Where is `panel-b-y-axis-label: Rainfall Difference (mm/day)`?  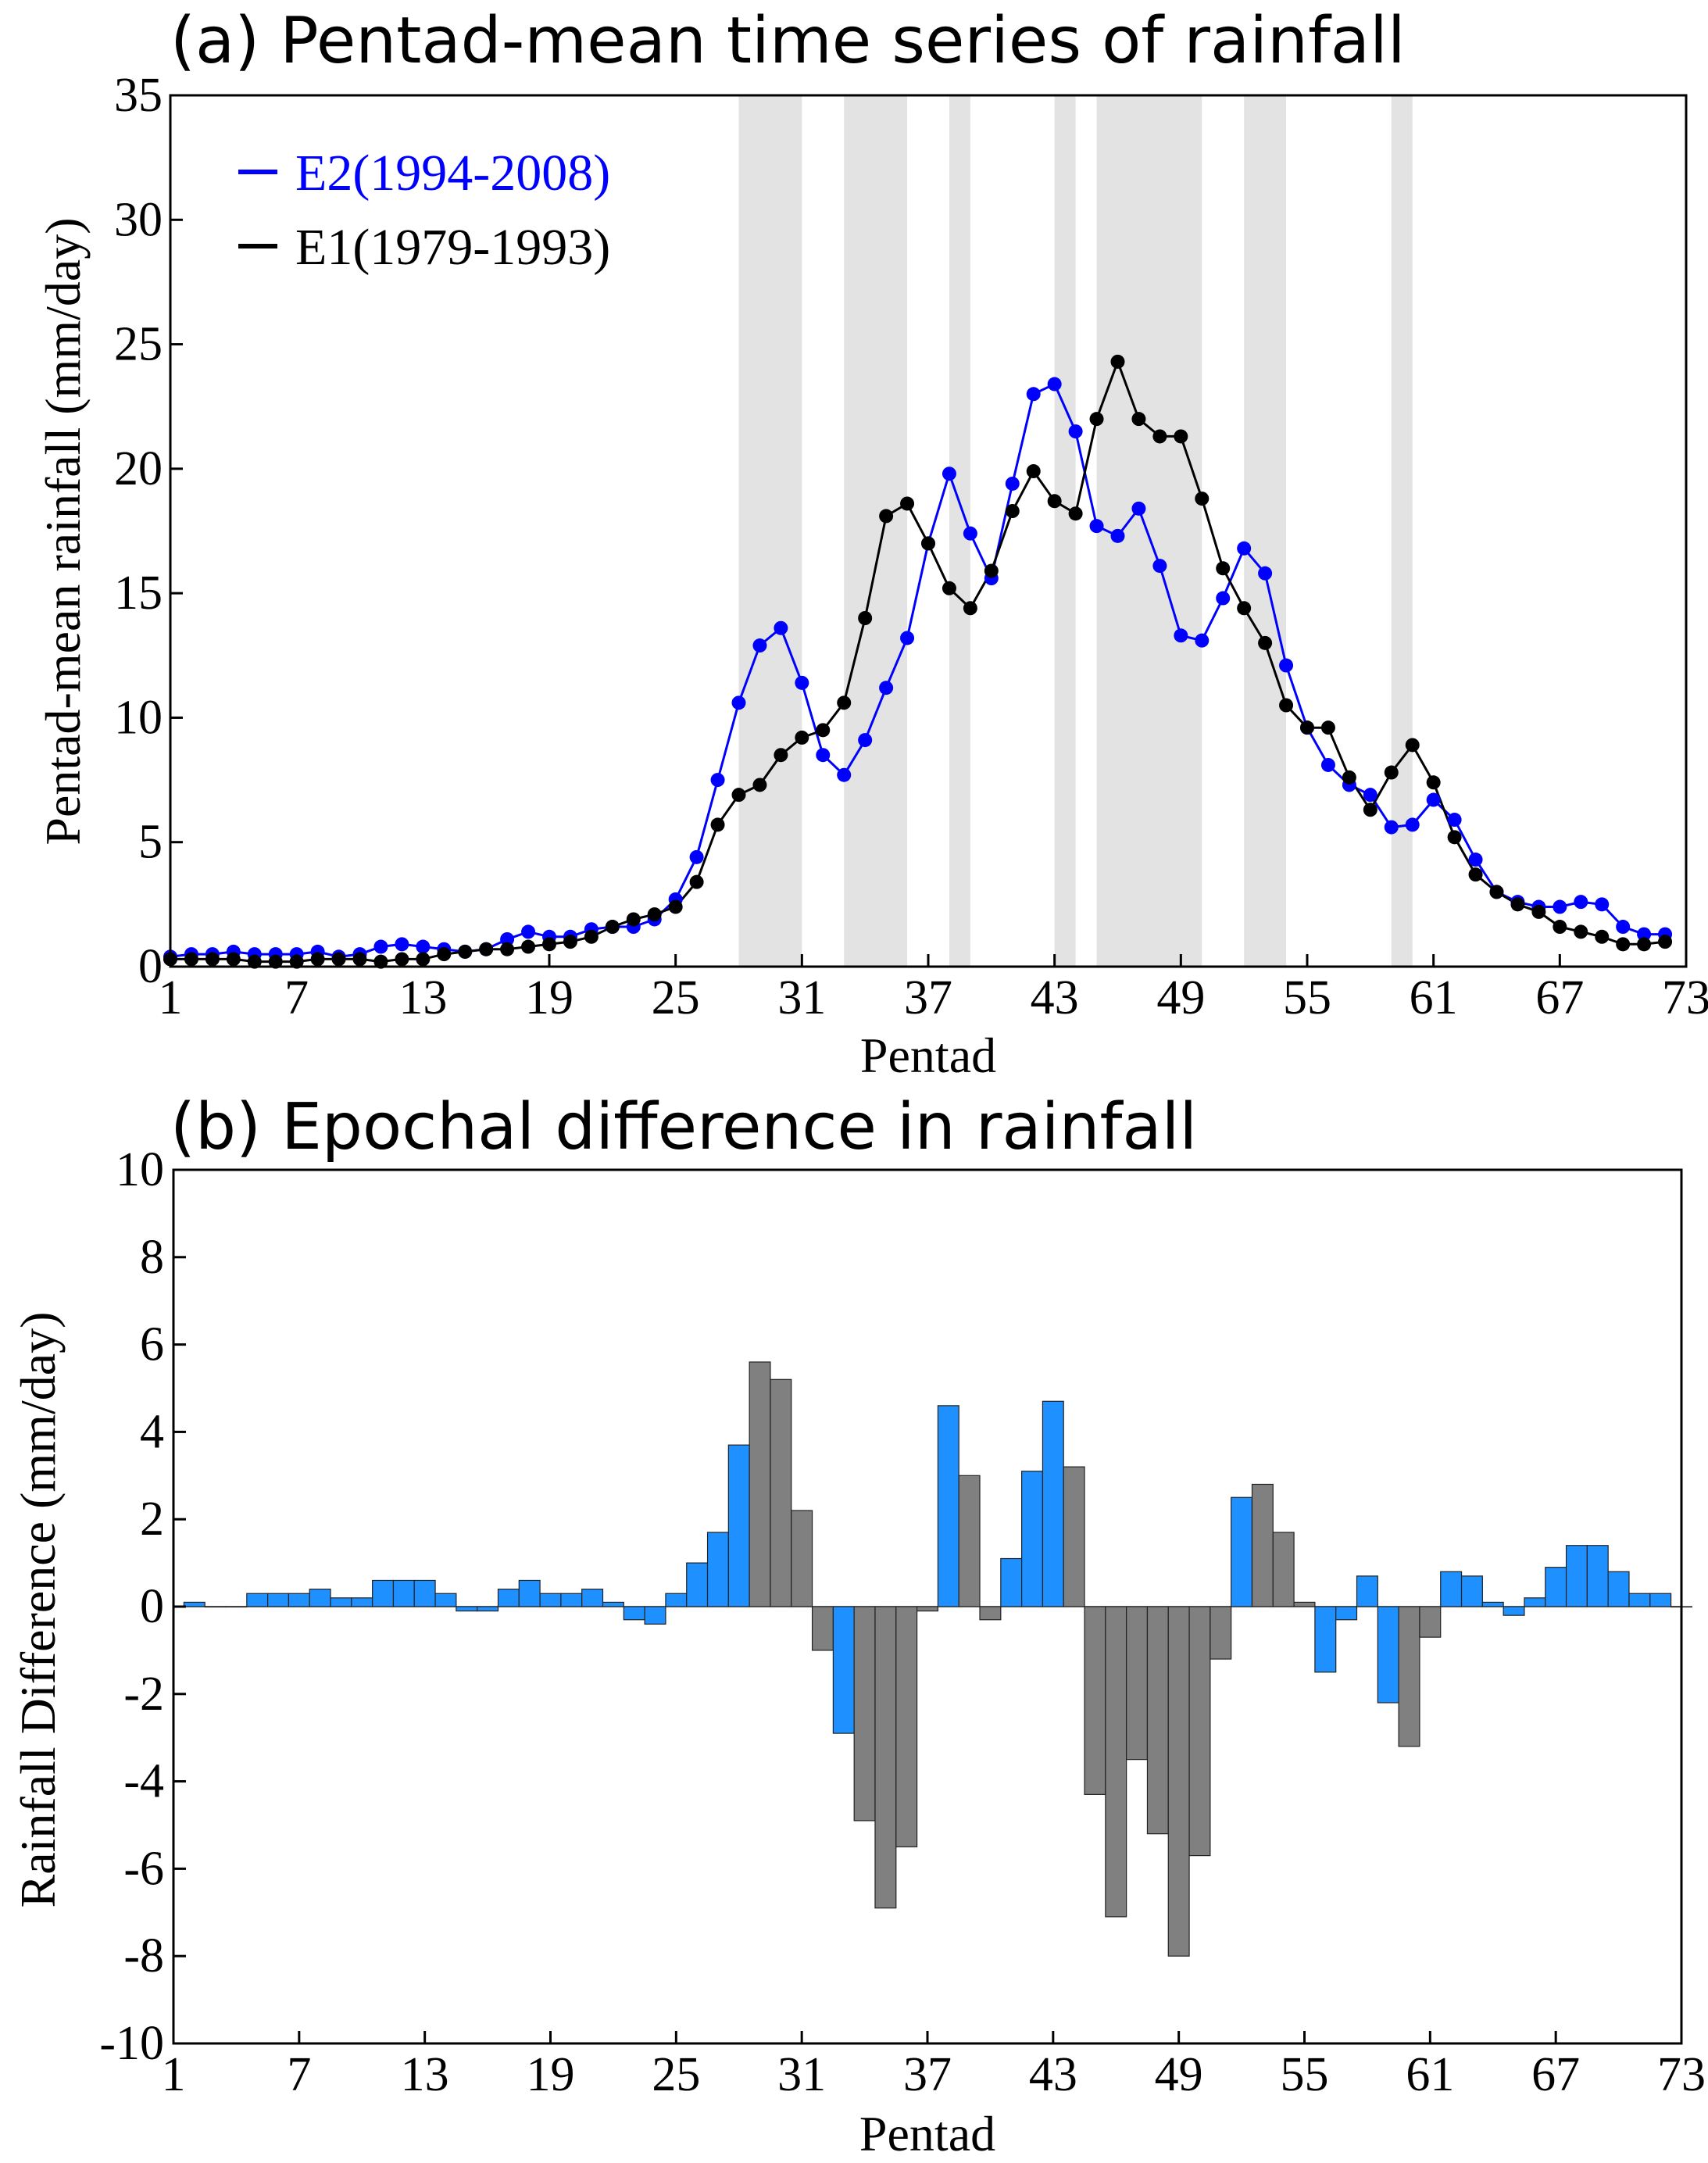 panel-b-y-axis-label: Rainfall Difference (mm/day) is located at coordinates (38, 1610).